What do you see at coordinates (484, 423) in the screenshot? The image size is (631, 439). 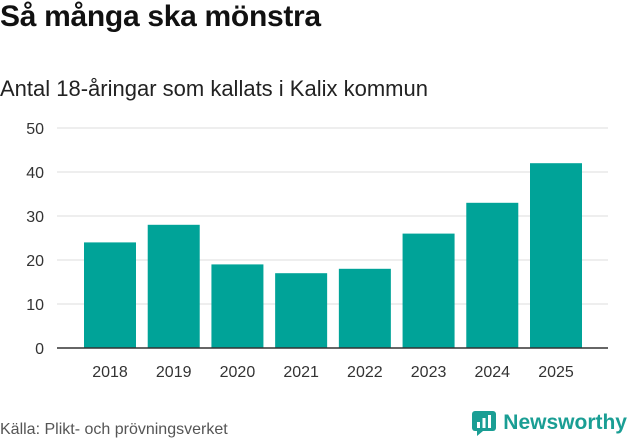 I see `chart-logo-icon` at bounding box center [484, 423].